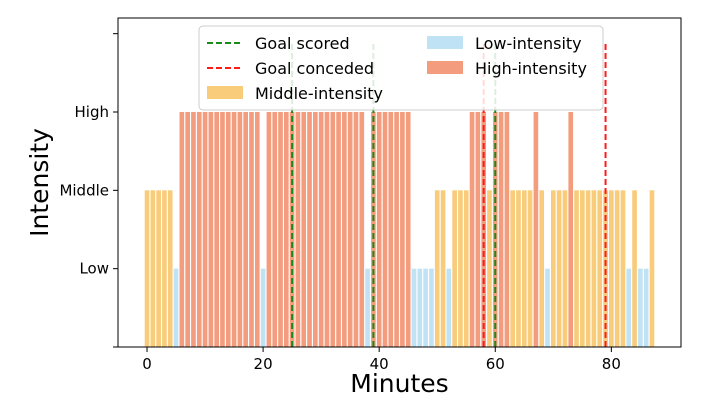  What do you see at coordinates (362, 229) in the screenshot?
I see `bar-minute-37-high` at bounding box center [362, 229].